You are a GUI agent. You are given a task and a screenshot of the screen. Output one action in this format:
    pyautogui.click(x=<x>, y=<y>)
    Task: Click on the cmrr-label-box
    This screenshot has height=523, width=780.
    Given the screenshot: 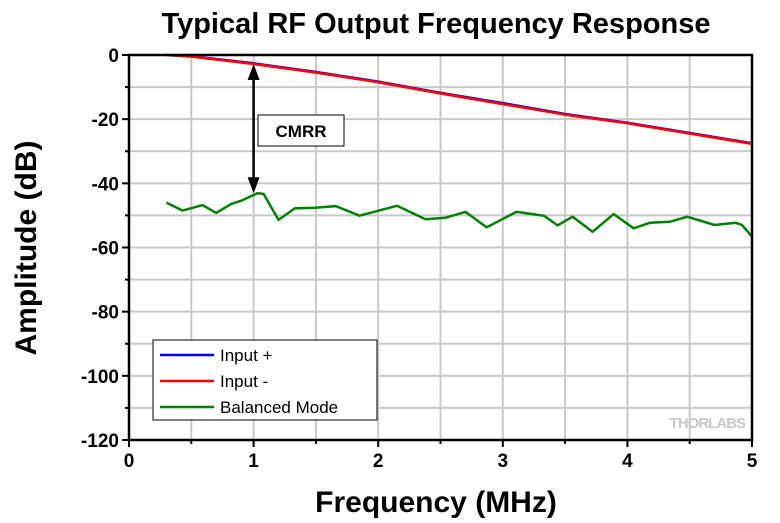 What is the action you would take?
    pyautogui.click(x=301, y=130)
    